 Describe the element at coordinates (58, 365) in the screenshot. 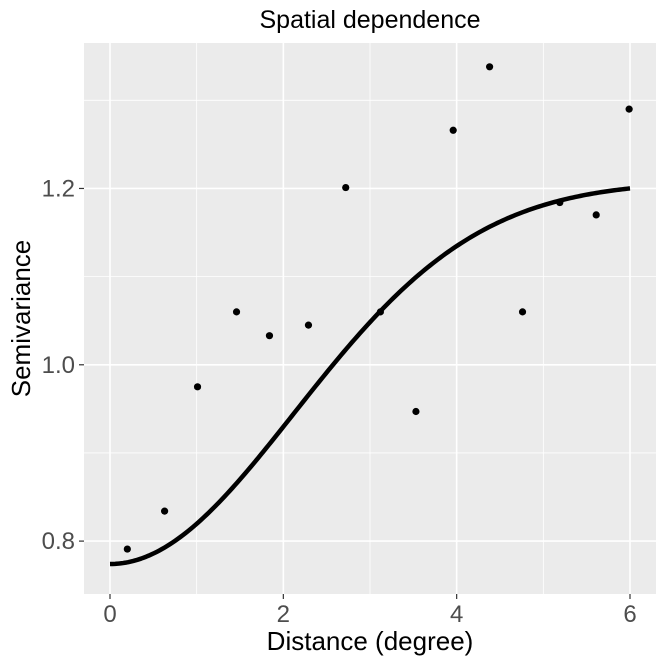

I see `y-tick-label: 1.0` at that location.